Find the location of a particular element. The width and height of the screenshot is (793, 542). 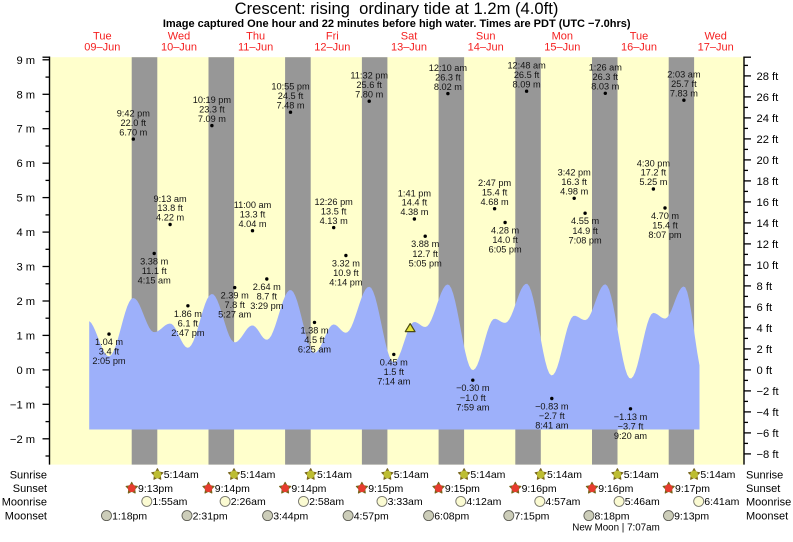

svg-text: −1.0 ft is located at coordinates (473, 398).